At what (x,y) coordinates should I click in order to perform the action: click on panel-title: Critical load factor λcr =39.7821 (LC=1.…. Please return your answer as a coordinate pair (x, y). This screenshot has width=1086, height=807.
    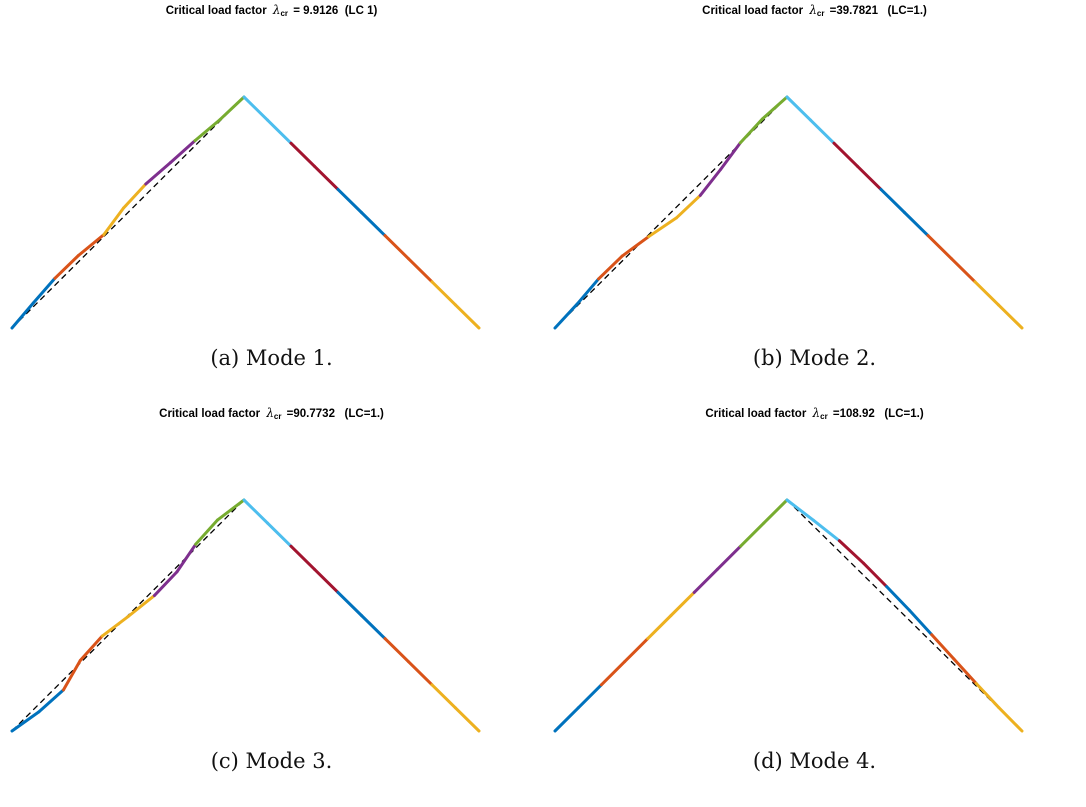
    Looking at the image, I should click on (814, 10).